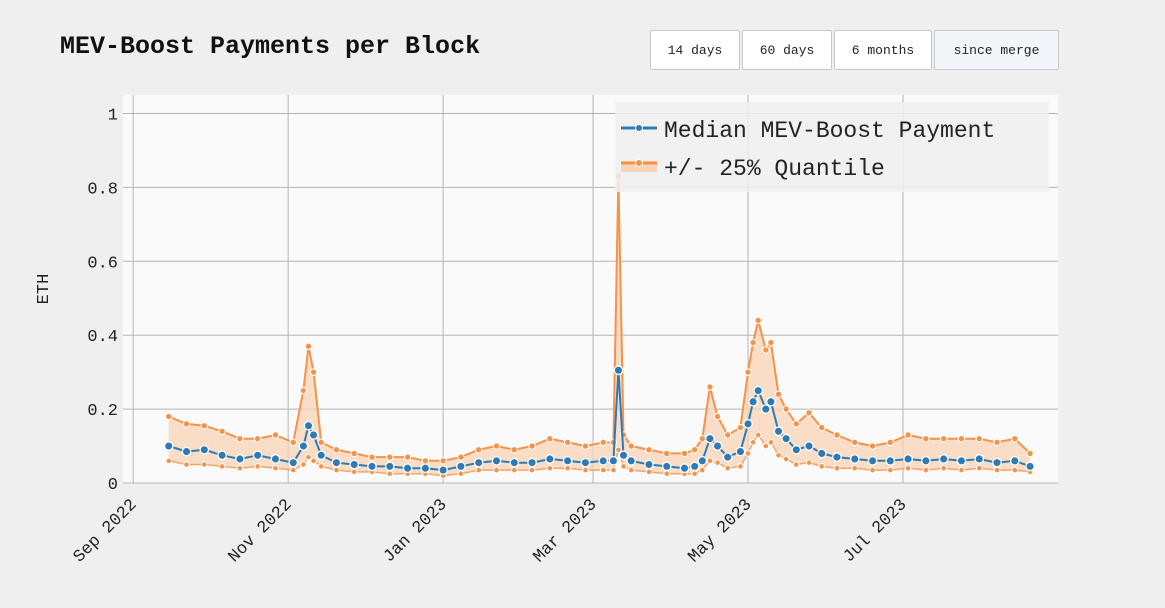  Describe the element at coordinates (44, 289) in the screenshot. I see `y-axis-title: ETH` at that location.